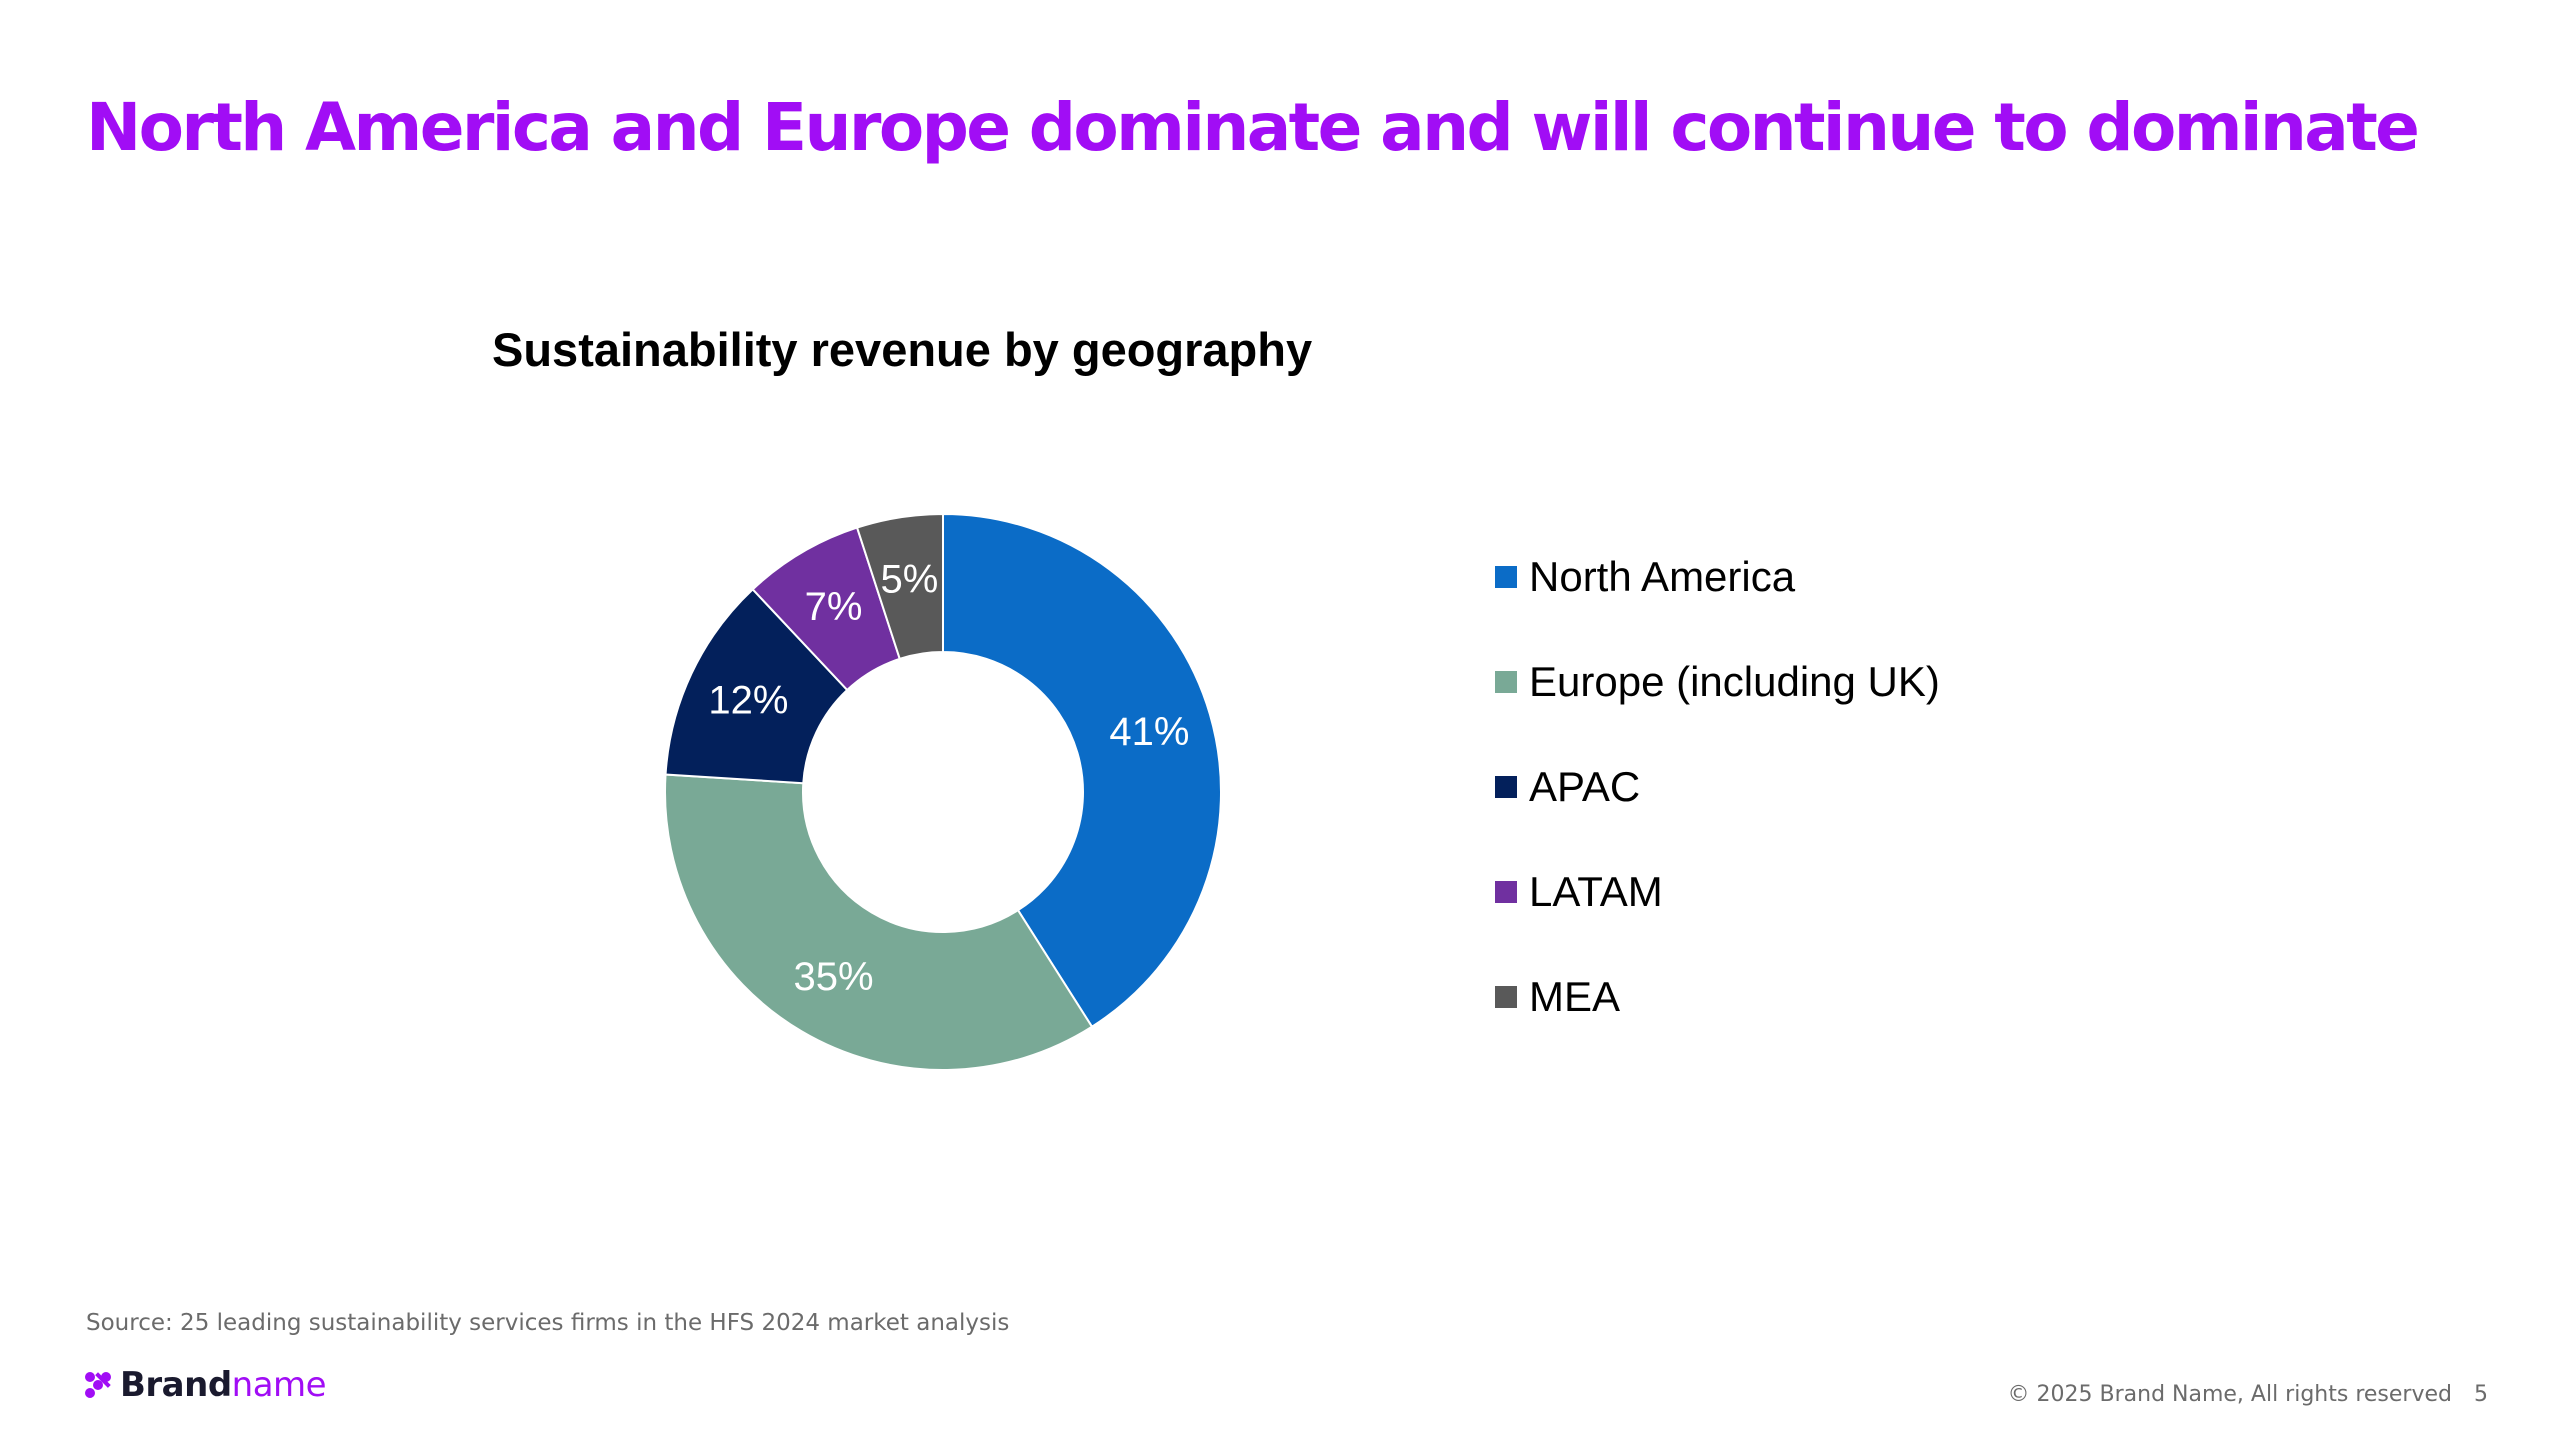 The width and height of the screenshot is (2560, 1440). Describe the element at coordinates (1585, 786) in the screenshot. I see `legend-label: APAC` at that location.